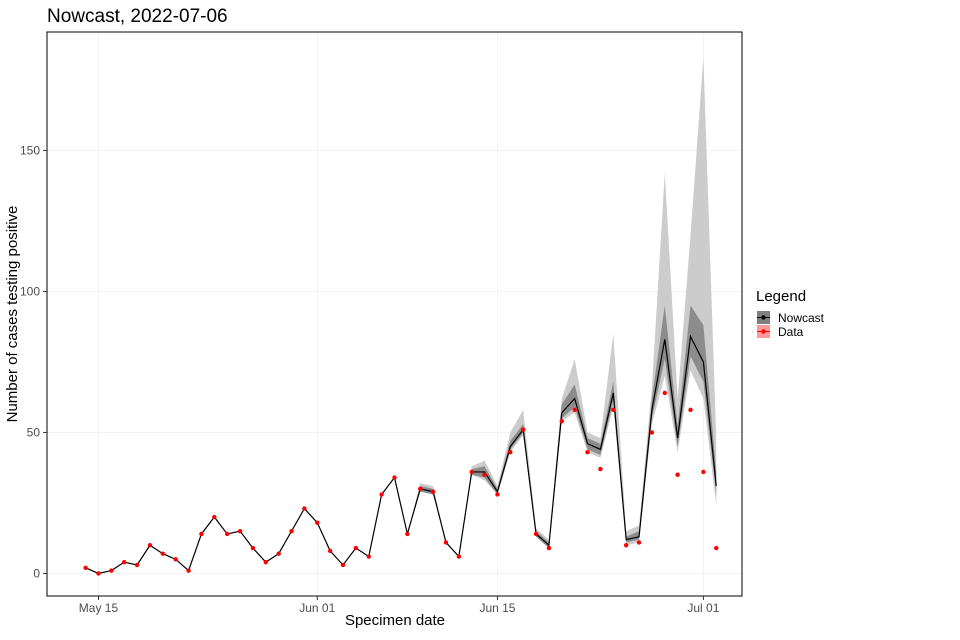 This screenshot has height=640, width=960. I want to click on x-axis-title: Specimen date, so click(395, 620).